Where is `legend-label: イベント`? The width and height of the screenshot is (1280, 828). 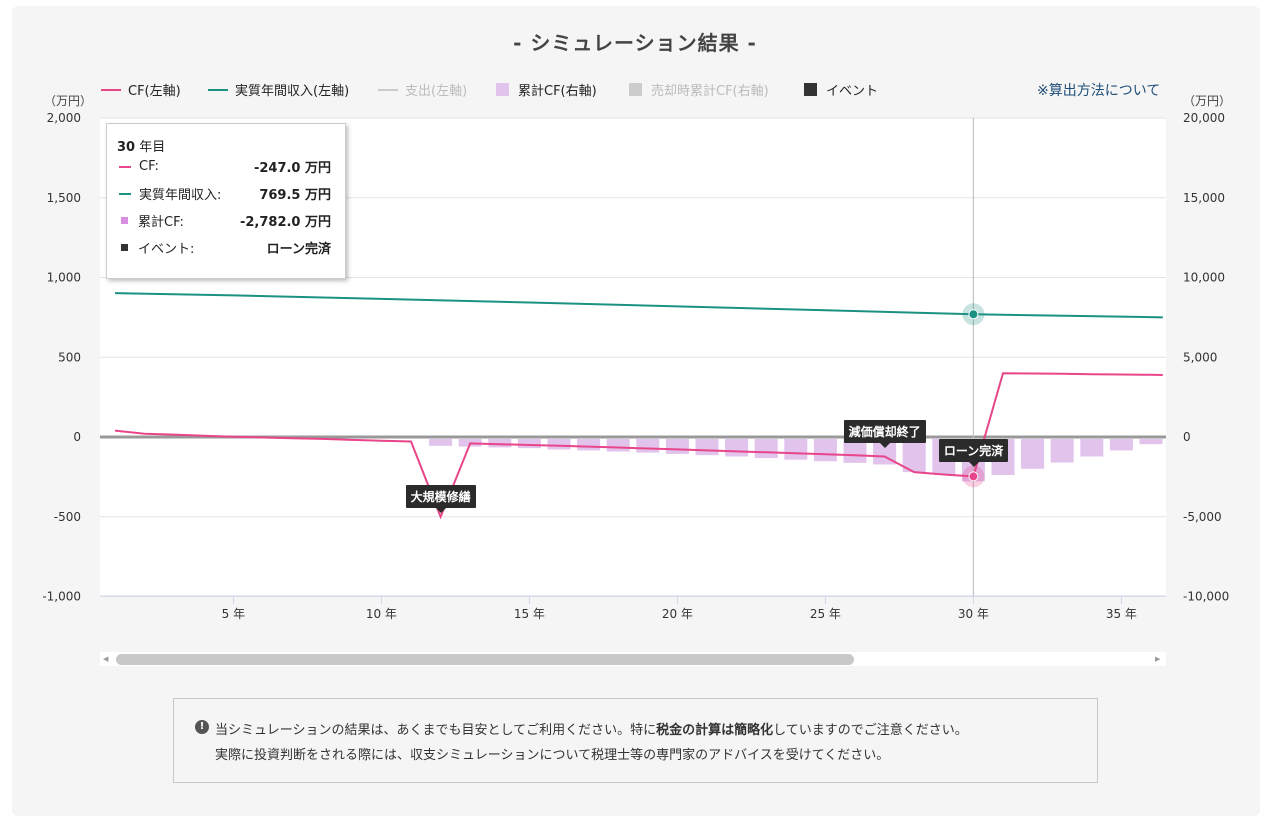
legend-label: イベント is located at coordinates (852, 91).